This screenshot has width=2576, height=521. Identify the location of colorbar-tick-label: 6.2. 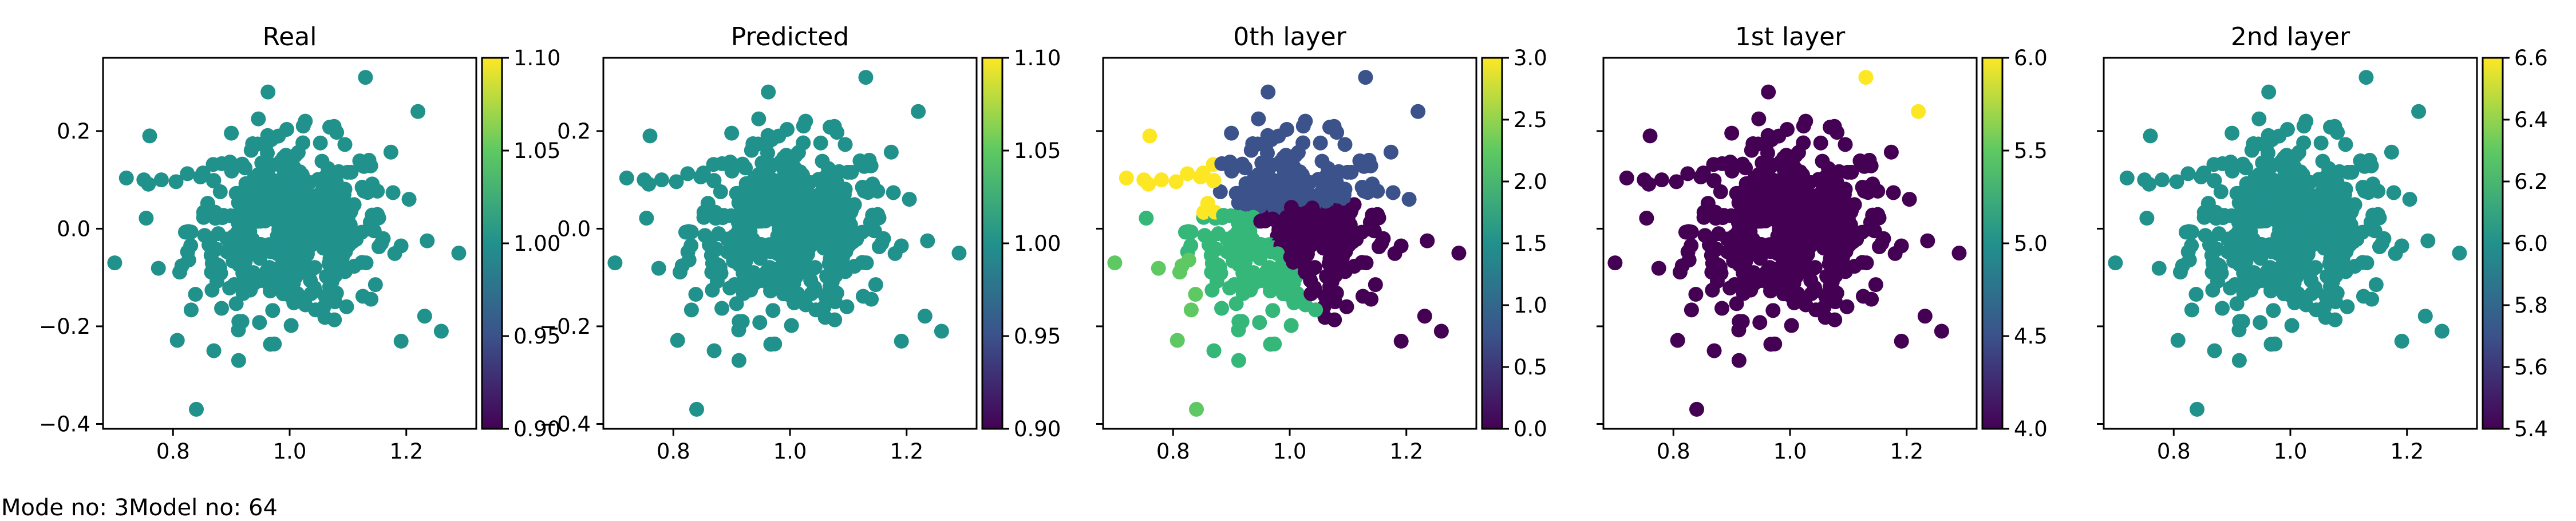
(2531, 181).